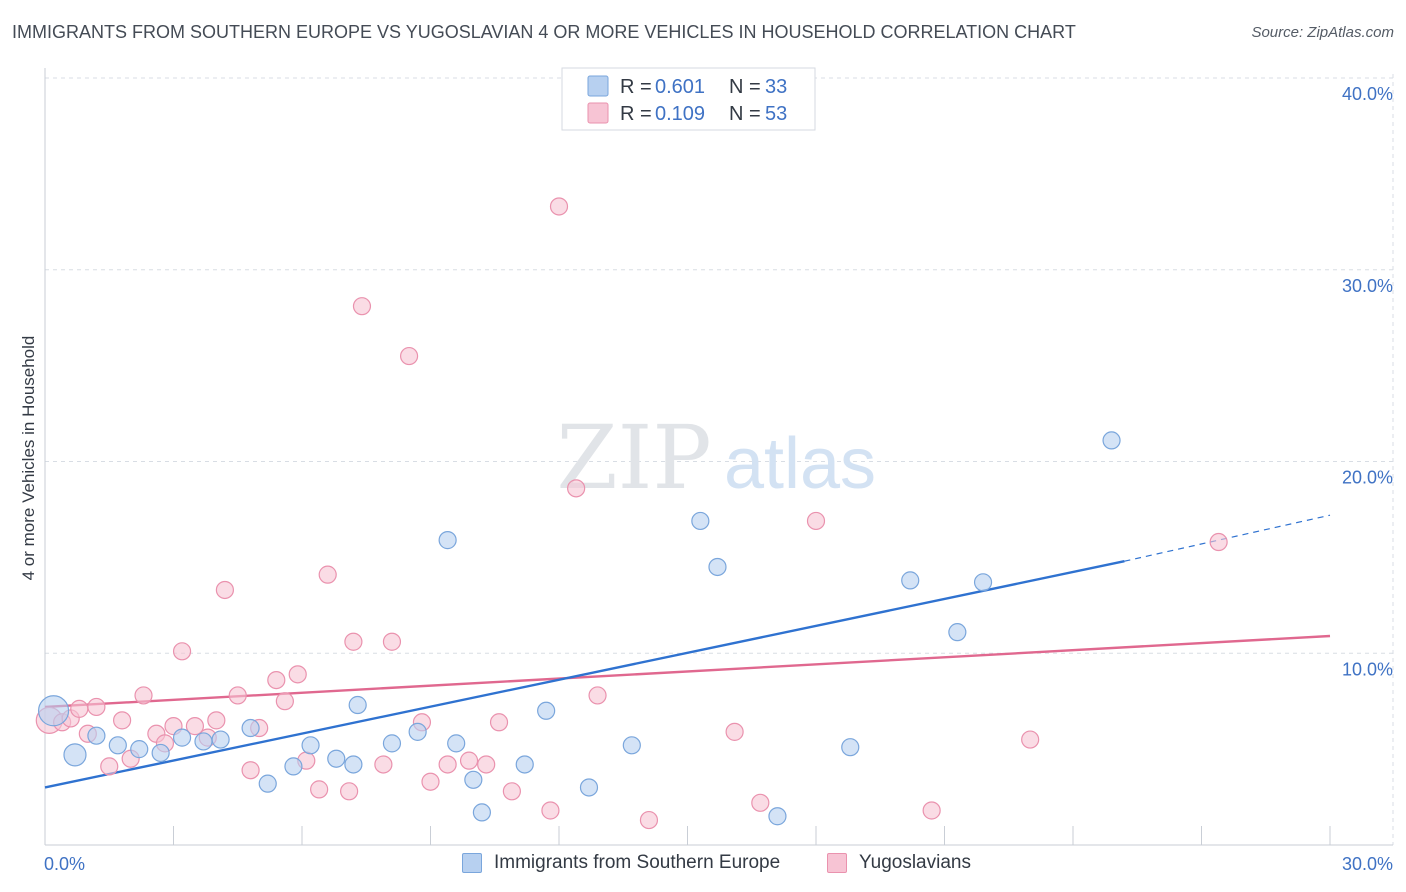  I want to click on legend-n-label-1: N =, so click(745, 87).